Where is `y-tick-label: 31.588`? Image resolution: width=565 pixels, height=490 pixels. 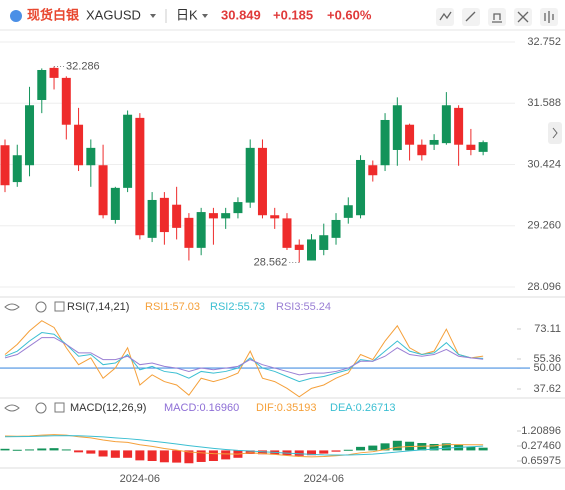
y-tick-label: 31.588 is located at coordinates (544, 103).